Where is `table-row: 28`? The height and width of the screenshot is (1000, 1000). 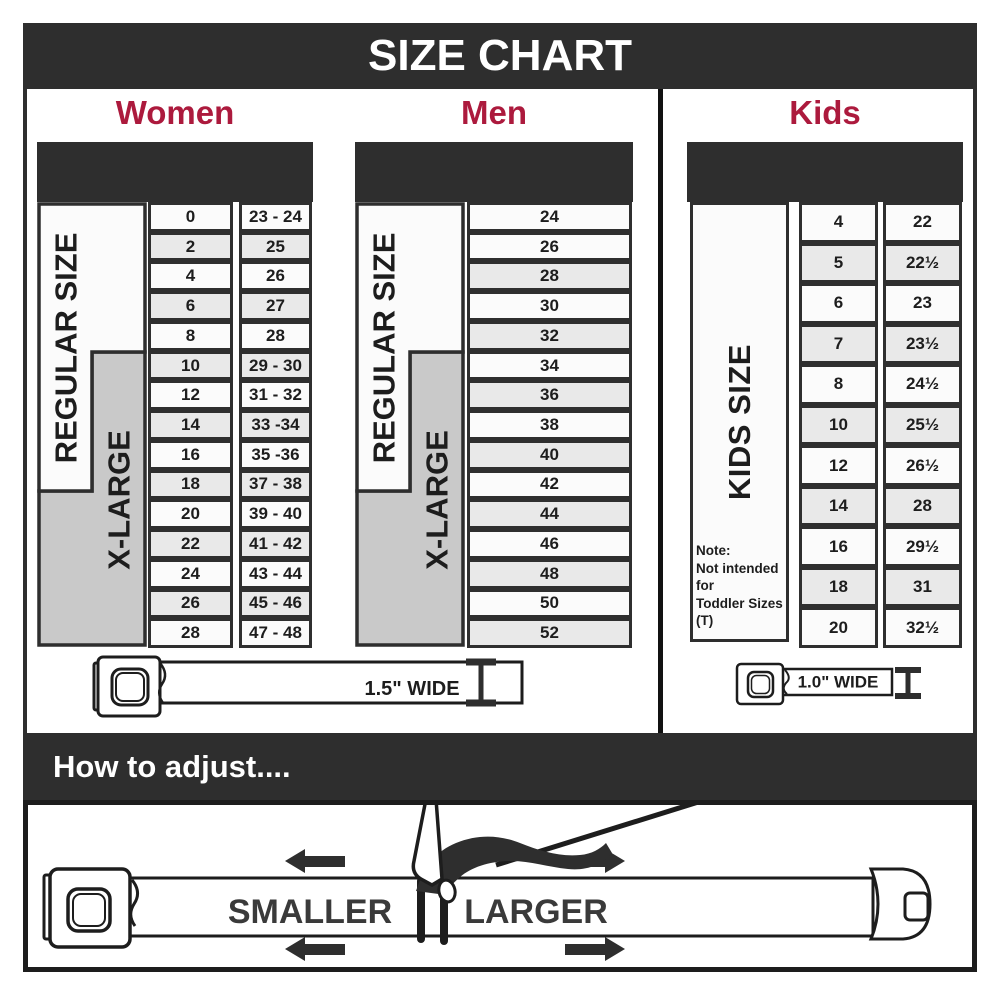
table-row: 28 is located at coordinates (549, 276).